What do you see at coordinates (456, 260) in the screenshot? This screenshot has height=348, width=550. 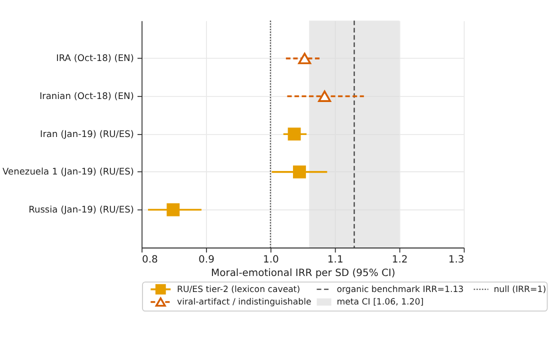 I see `x-tick-label: 1.3` at bounding box center [456, 260].